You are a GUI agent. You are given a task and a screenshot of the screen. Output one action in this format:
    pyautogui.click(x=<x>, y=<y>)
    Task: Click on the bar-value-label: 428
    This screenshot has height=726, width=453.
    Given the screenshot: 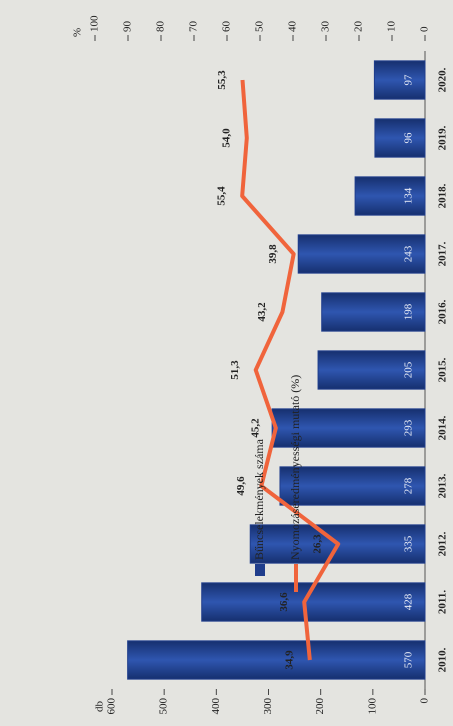 What is the action you would take?
    pyautogui.click(x=409, y=601)
    